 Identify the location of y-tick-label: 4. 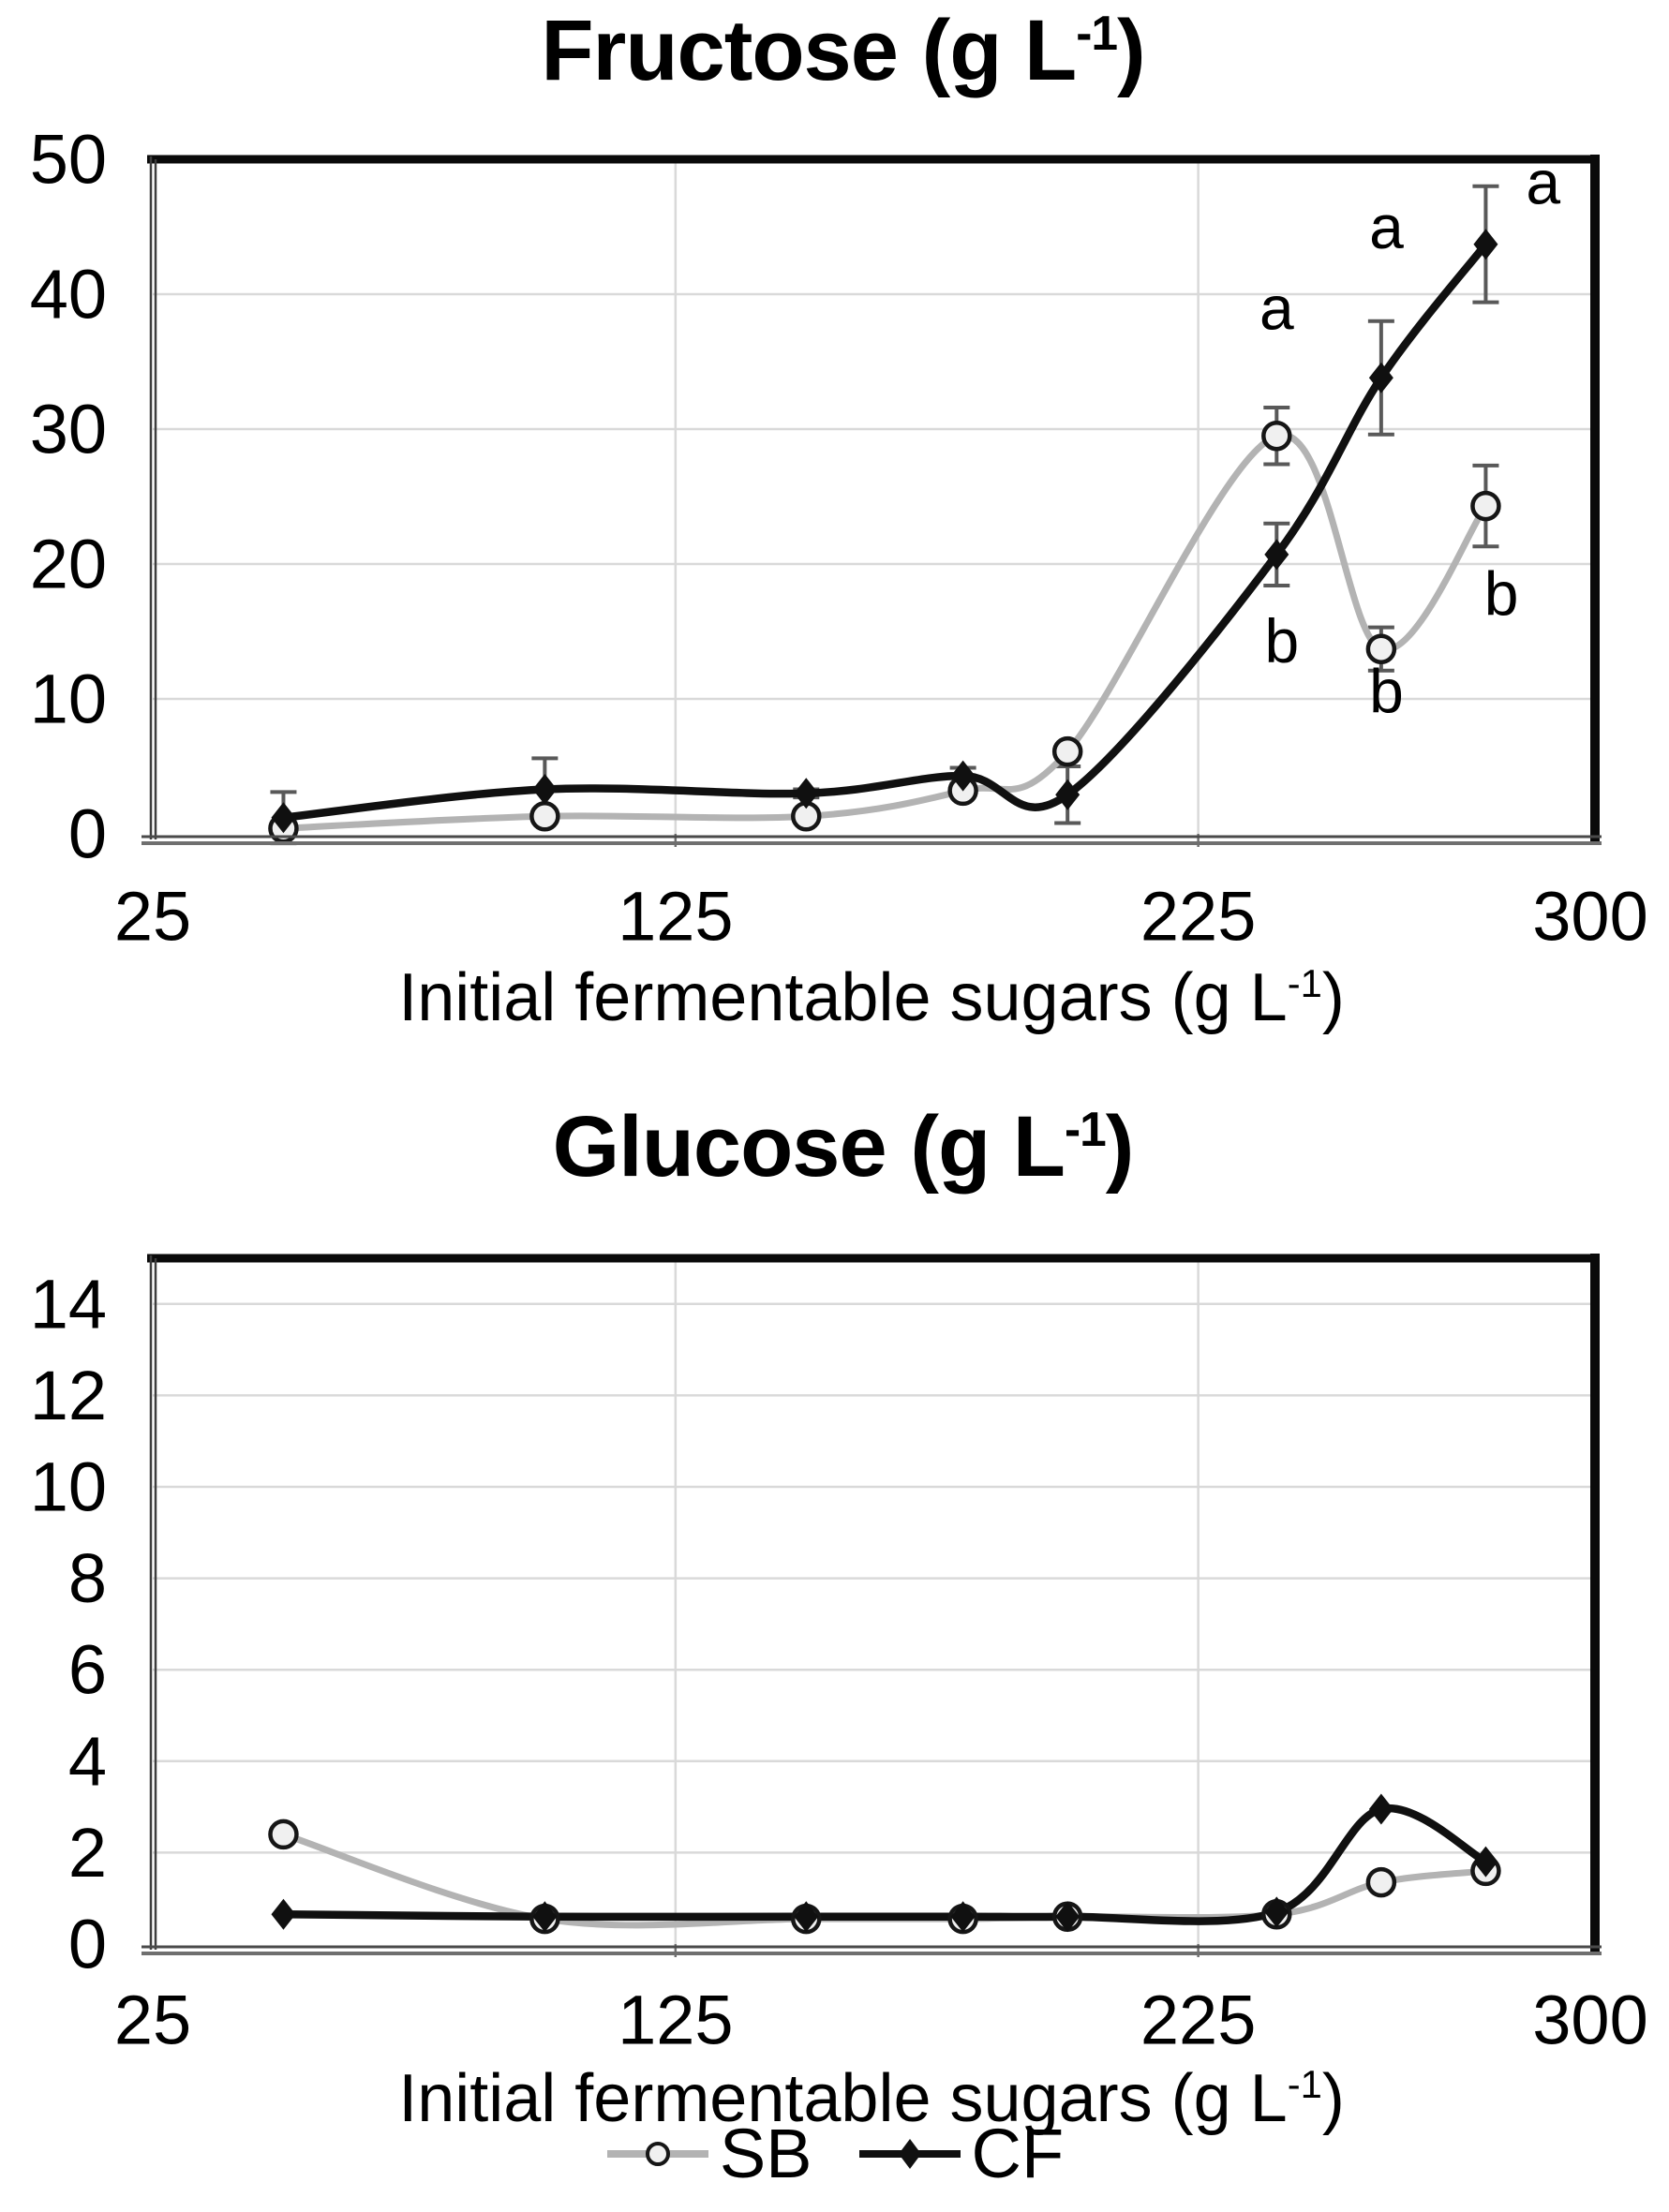
(87, 1761).